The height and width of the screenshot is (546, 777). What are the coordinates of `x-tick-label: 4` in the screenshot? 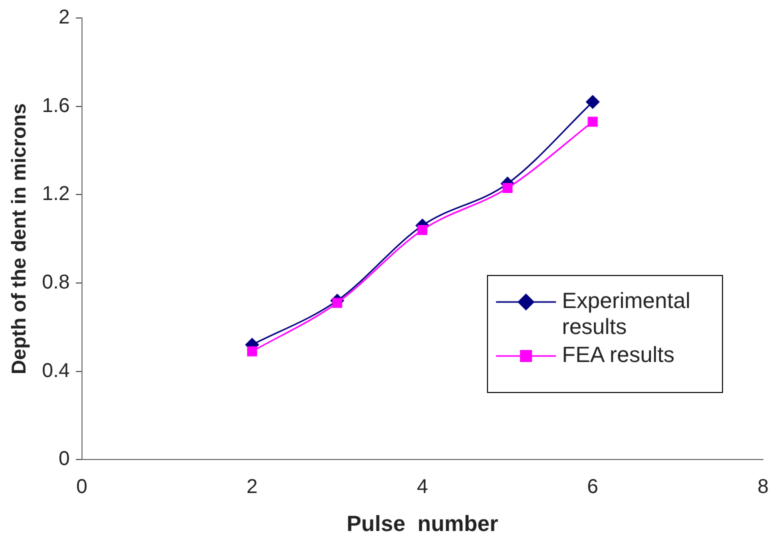 It's located at (422, 487).